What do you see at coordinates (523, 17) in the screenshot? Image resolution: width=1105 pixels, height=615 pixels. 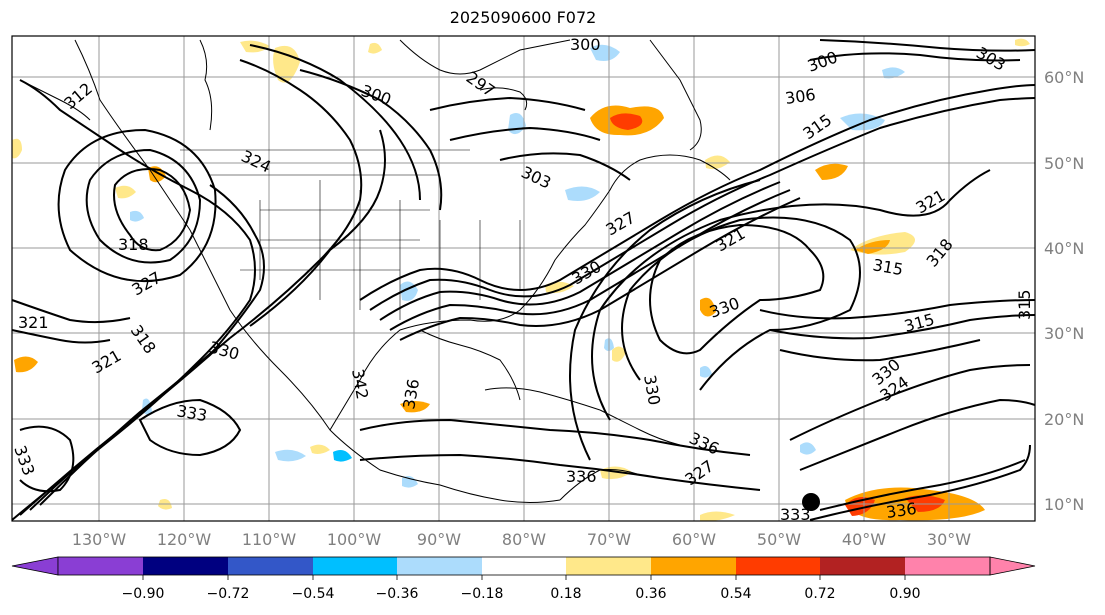 I see `map-title: 2025090600 F072` at bounding box center [523, 17].